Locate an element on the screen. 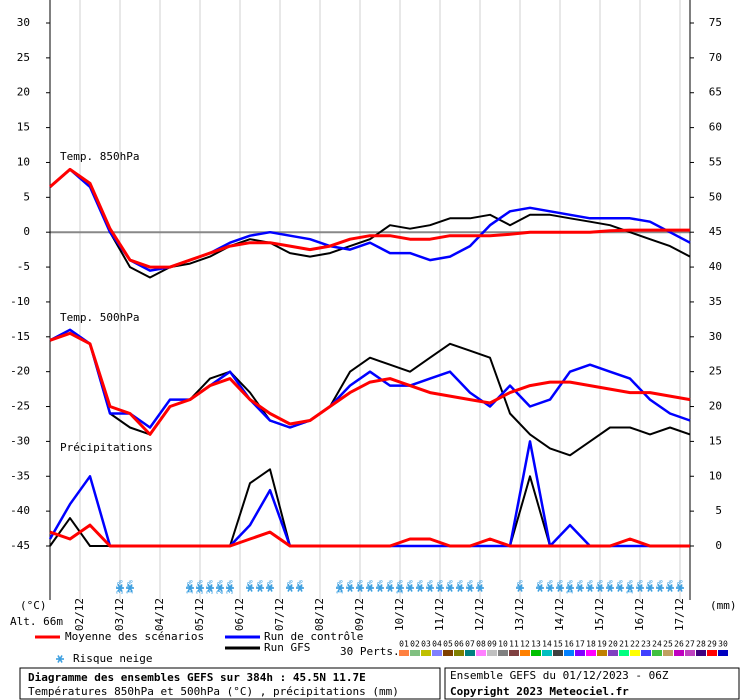 The image size is (740, 700). legend-label: Run GFS is located at coordinates (287, 647).